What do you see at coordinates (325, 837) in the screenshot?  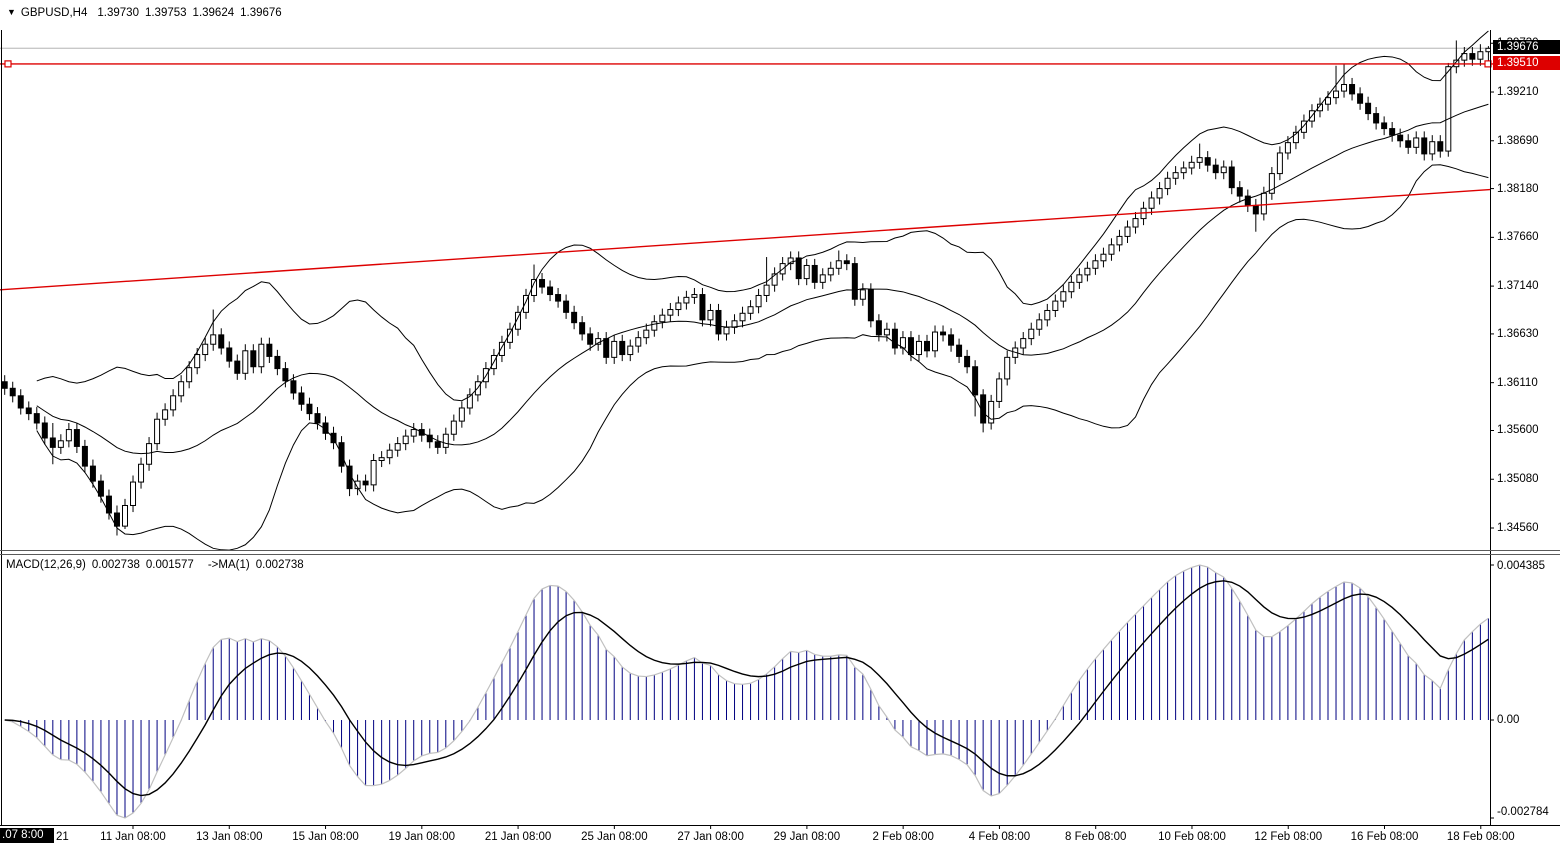 I see `time-axis-label: 15 Jan 08:00` at bounding box center [325, 837].